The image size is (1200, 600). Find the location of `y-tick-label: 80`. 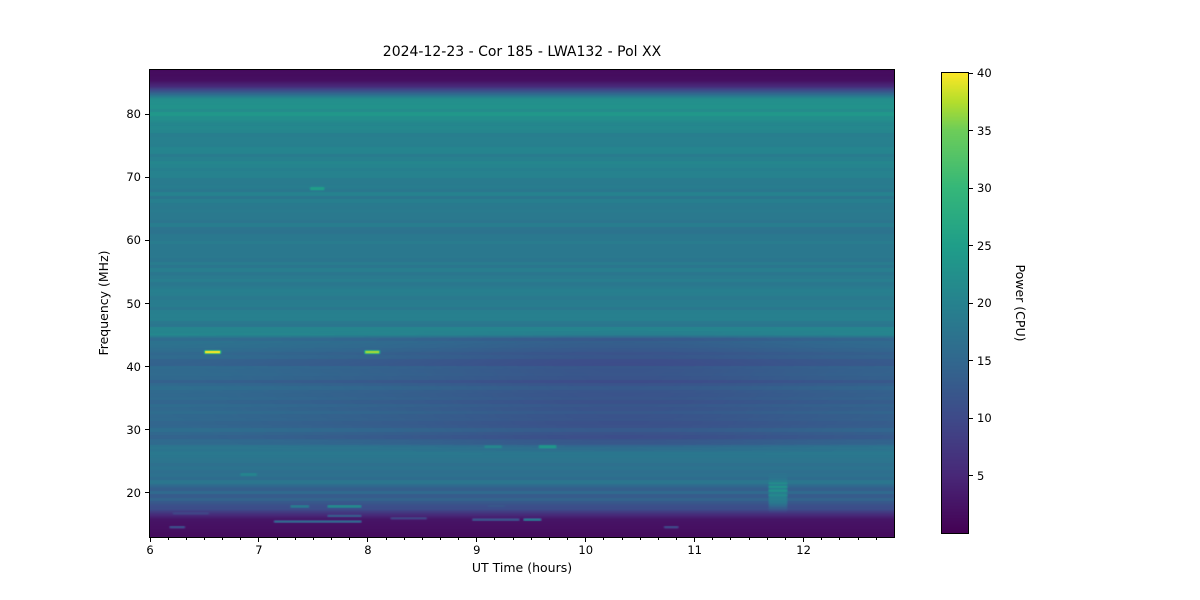

y-tick-label: 80 is located at coordinates (133, 114).